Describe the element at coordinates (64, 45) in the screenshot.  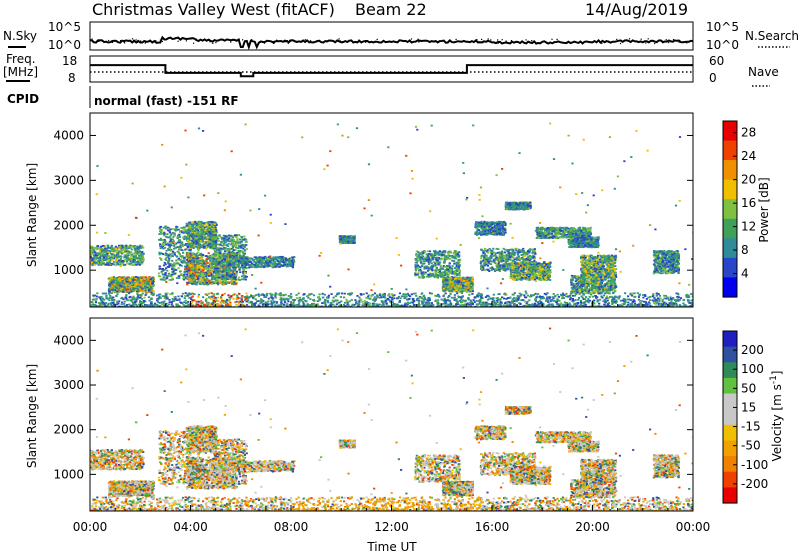
I see `noise-tick-1e0: 10^0` at that location.